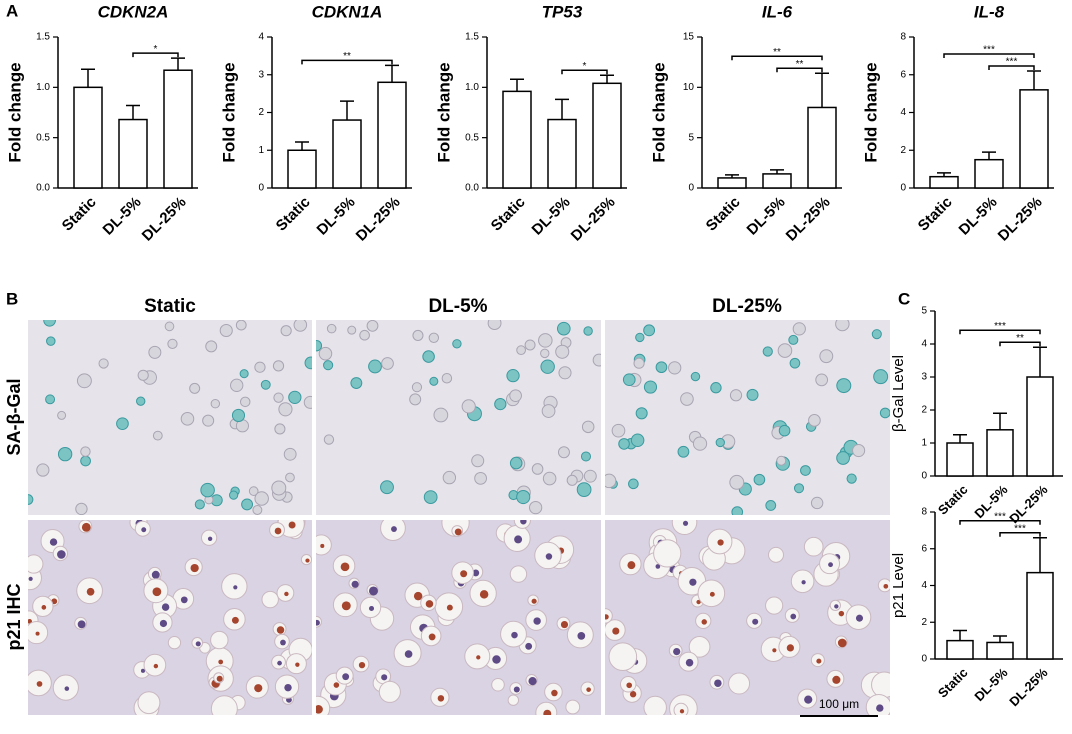 The image size is (1072, 734). Describe the element at coordinates (1020, 528) in the screenshot. I see `significance-label: ***` at that location.